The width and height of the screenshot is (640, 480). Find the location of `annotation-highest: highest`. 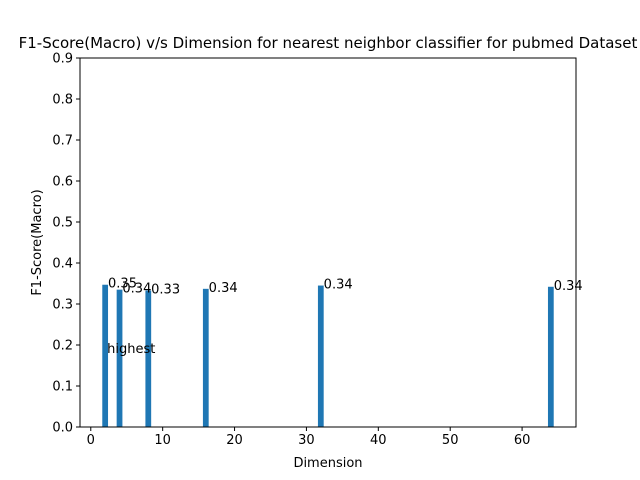

annotation-highest: highest is located at coordinates (131, 349).